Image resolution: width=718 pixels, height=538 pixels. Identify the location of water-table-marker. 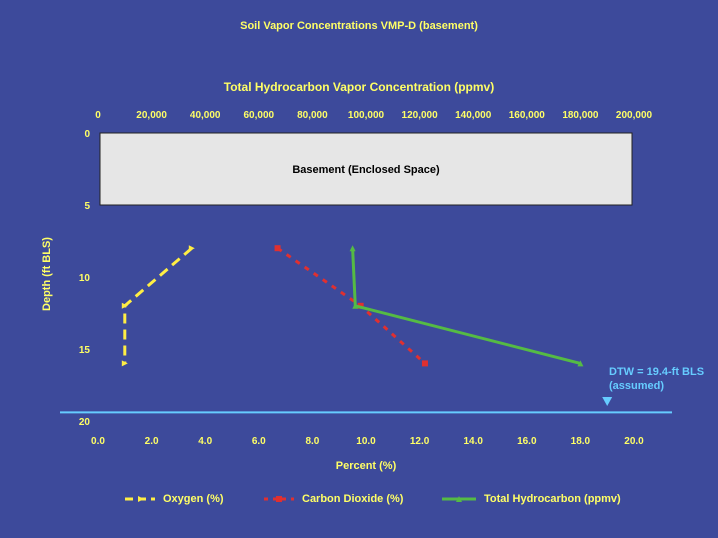
(607, 401).